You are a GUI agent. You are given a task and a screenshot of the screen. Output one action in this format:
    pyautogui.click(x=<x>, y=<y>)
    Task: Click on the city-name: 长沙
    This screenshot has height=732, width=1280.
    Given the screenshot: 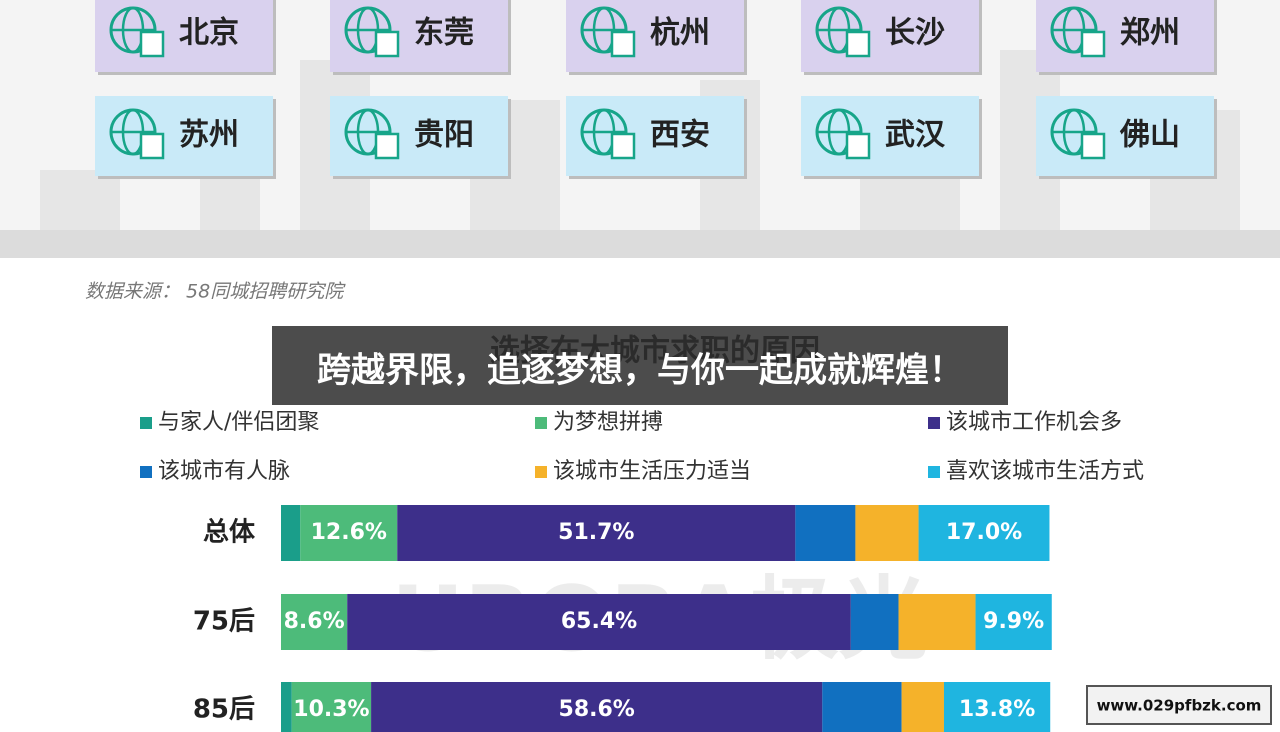 What is the action you would take?
    pyautogui.click(x=915, y=33)
    